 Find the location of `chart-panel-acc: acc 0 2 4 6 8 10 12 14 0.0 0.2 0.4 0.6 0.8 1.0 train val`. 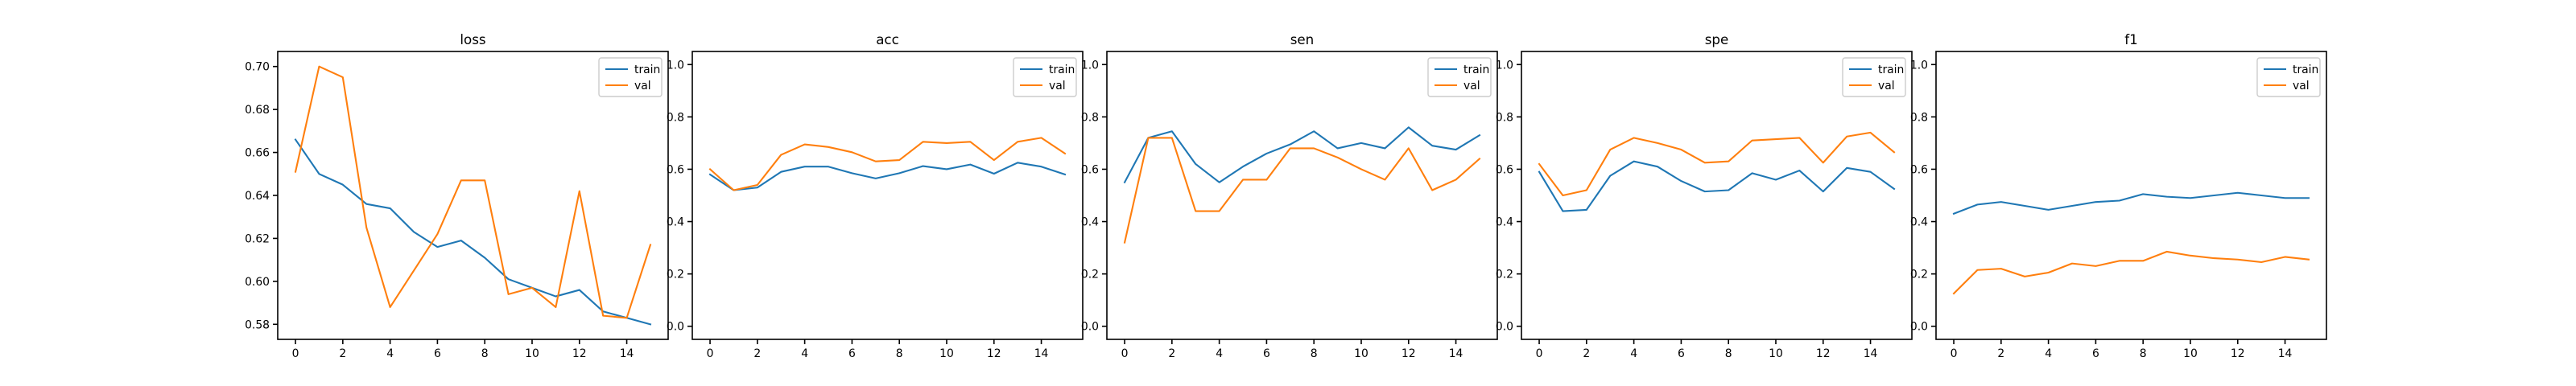

chart-panel-acc: acc 0 2 4 6 8 10 12 14 0.0 0.2 0.4 0.6 0.8 1.0 train val is located at coordinates (875, 195).